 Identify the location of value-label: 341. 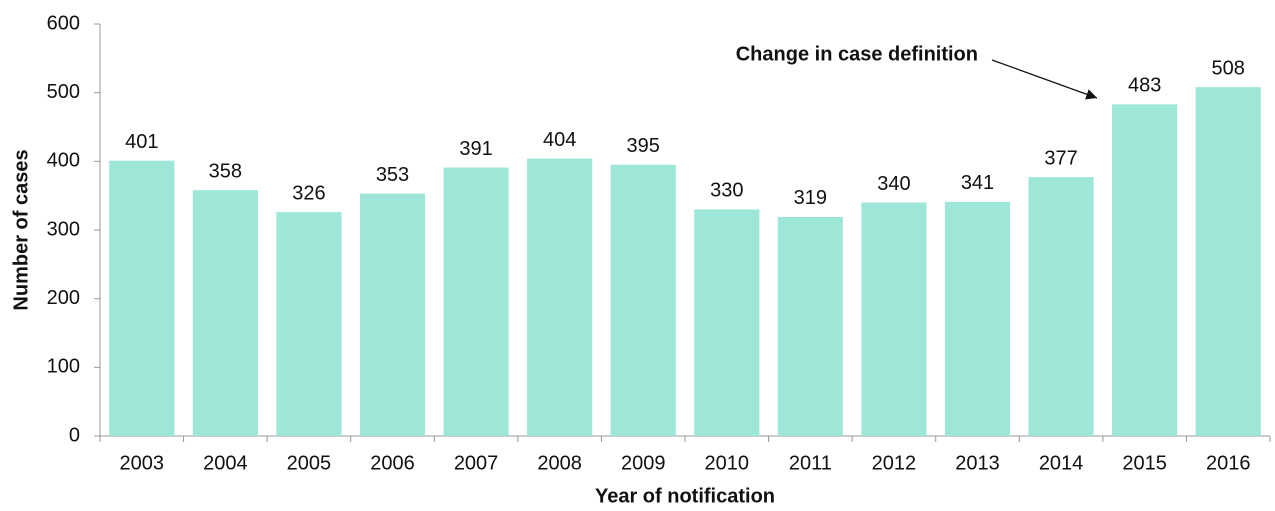
(977, 183).